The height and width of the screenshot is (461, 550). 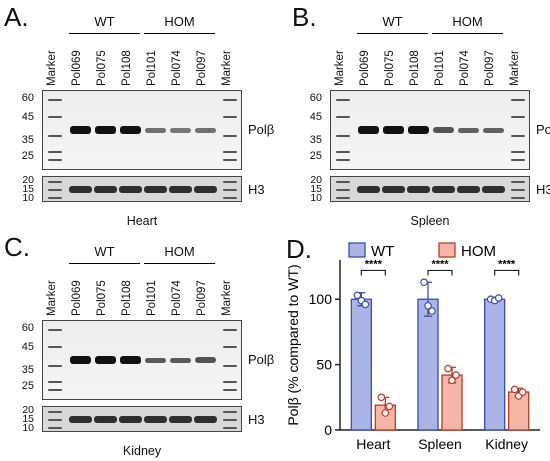 What do you see at coordinates (17, 247) in the screenshot?
I see `panel-letter: C.` at bounding box center [17, 247].